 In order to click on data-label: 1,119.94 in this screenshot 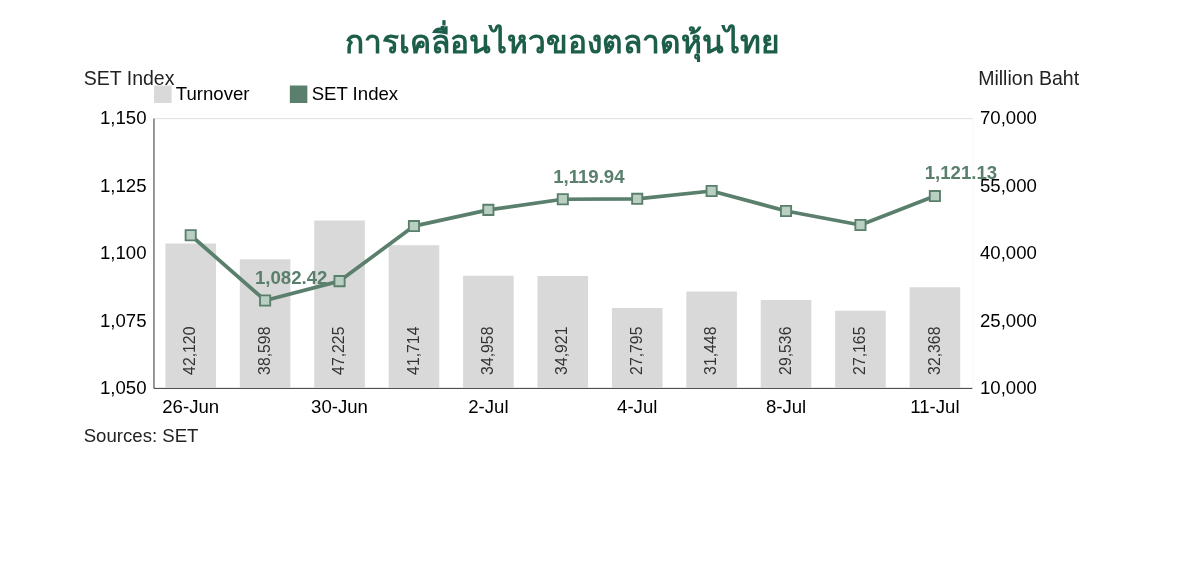, I will do `click(589, 176)`.